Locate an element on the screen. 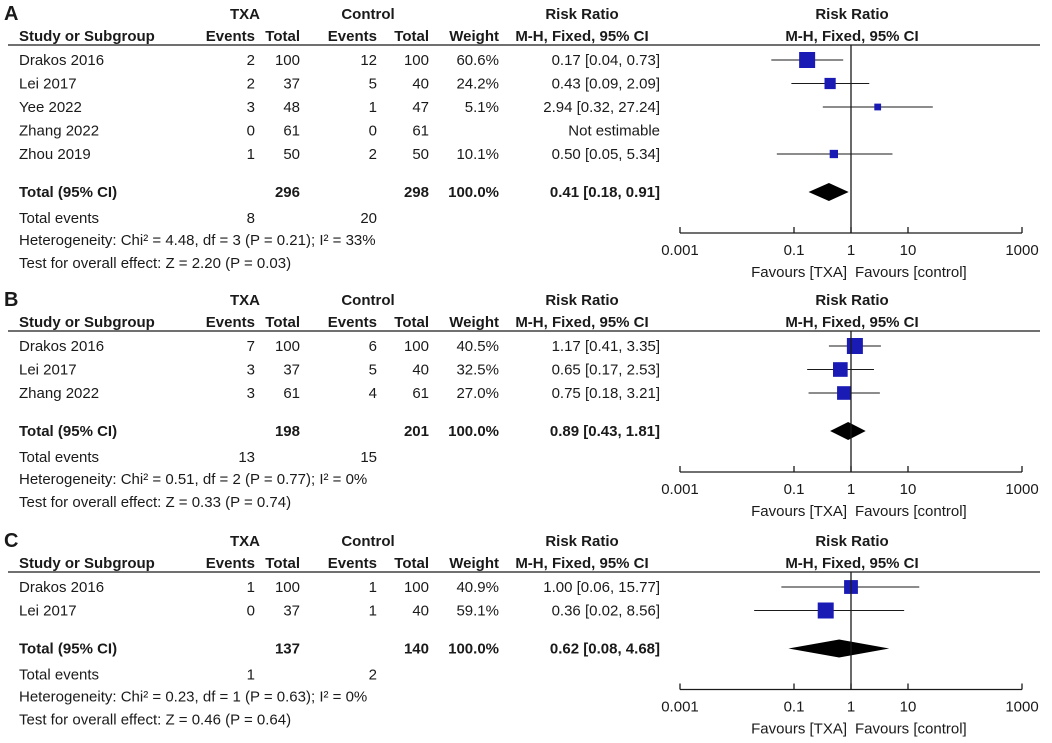 This screenshot has width=1052, height=743. txa-events: 1 is located at coordinates (251, 587).